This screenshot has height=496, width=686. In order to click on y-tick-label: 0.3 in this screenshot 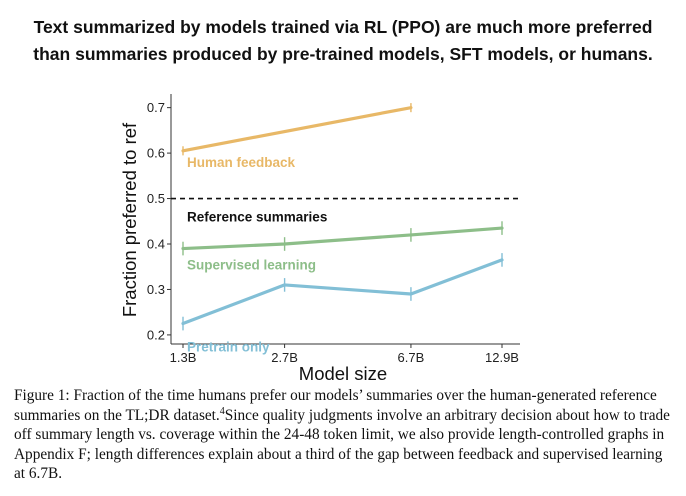, I will do `click(156, 289)`.